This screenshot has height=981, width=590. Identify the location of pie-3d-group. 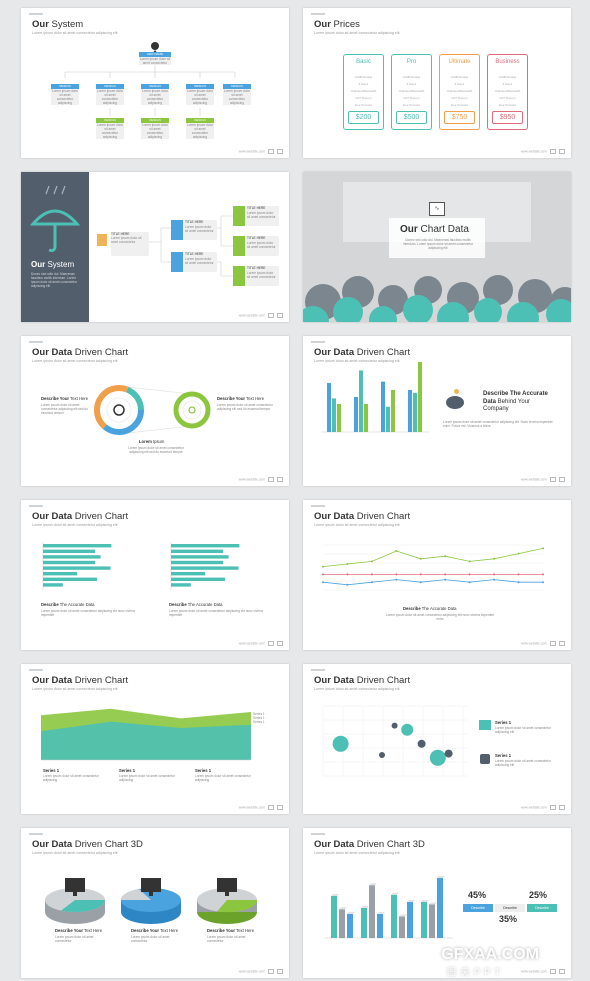
(151, 901).